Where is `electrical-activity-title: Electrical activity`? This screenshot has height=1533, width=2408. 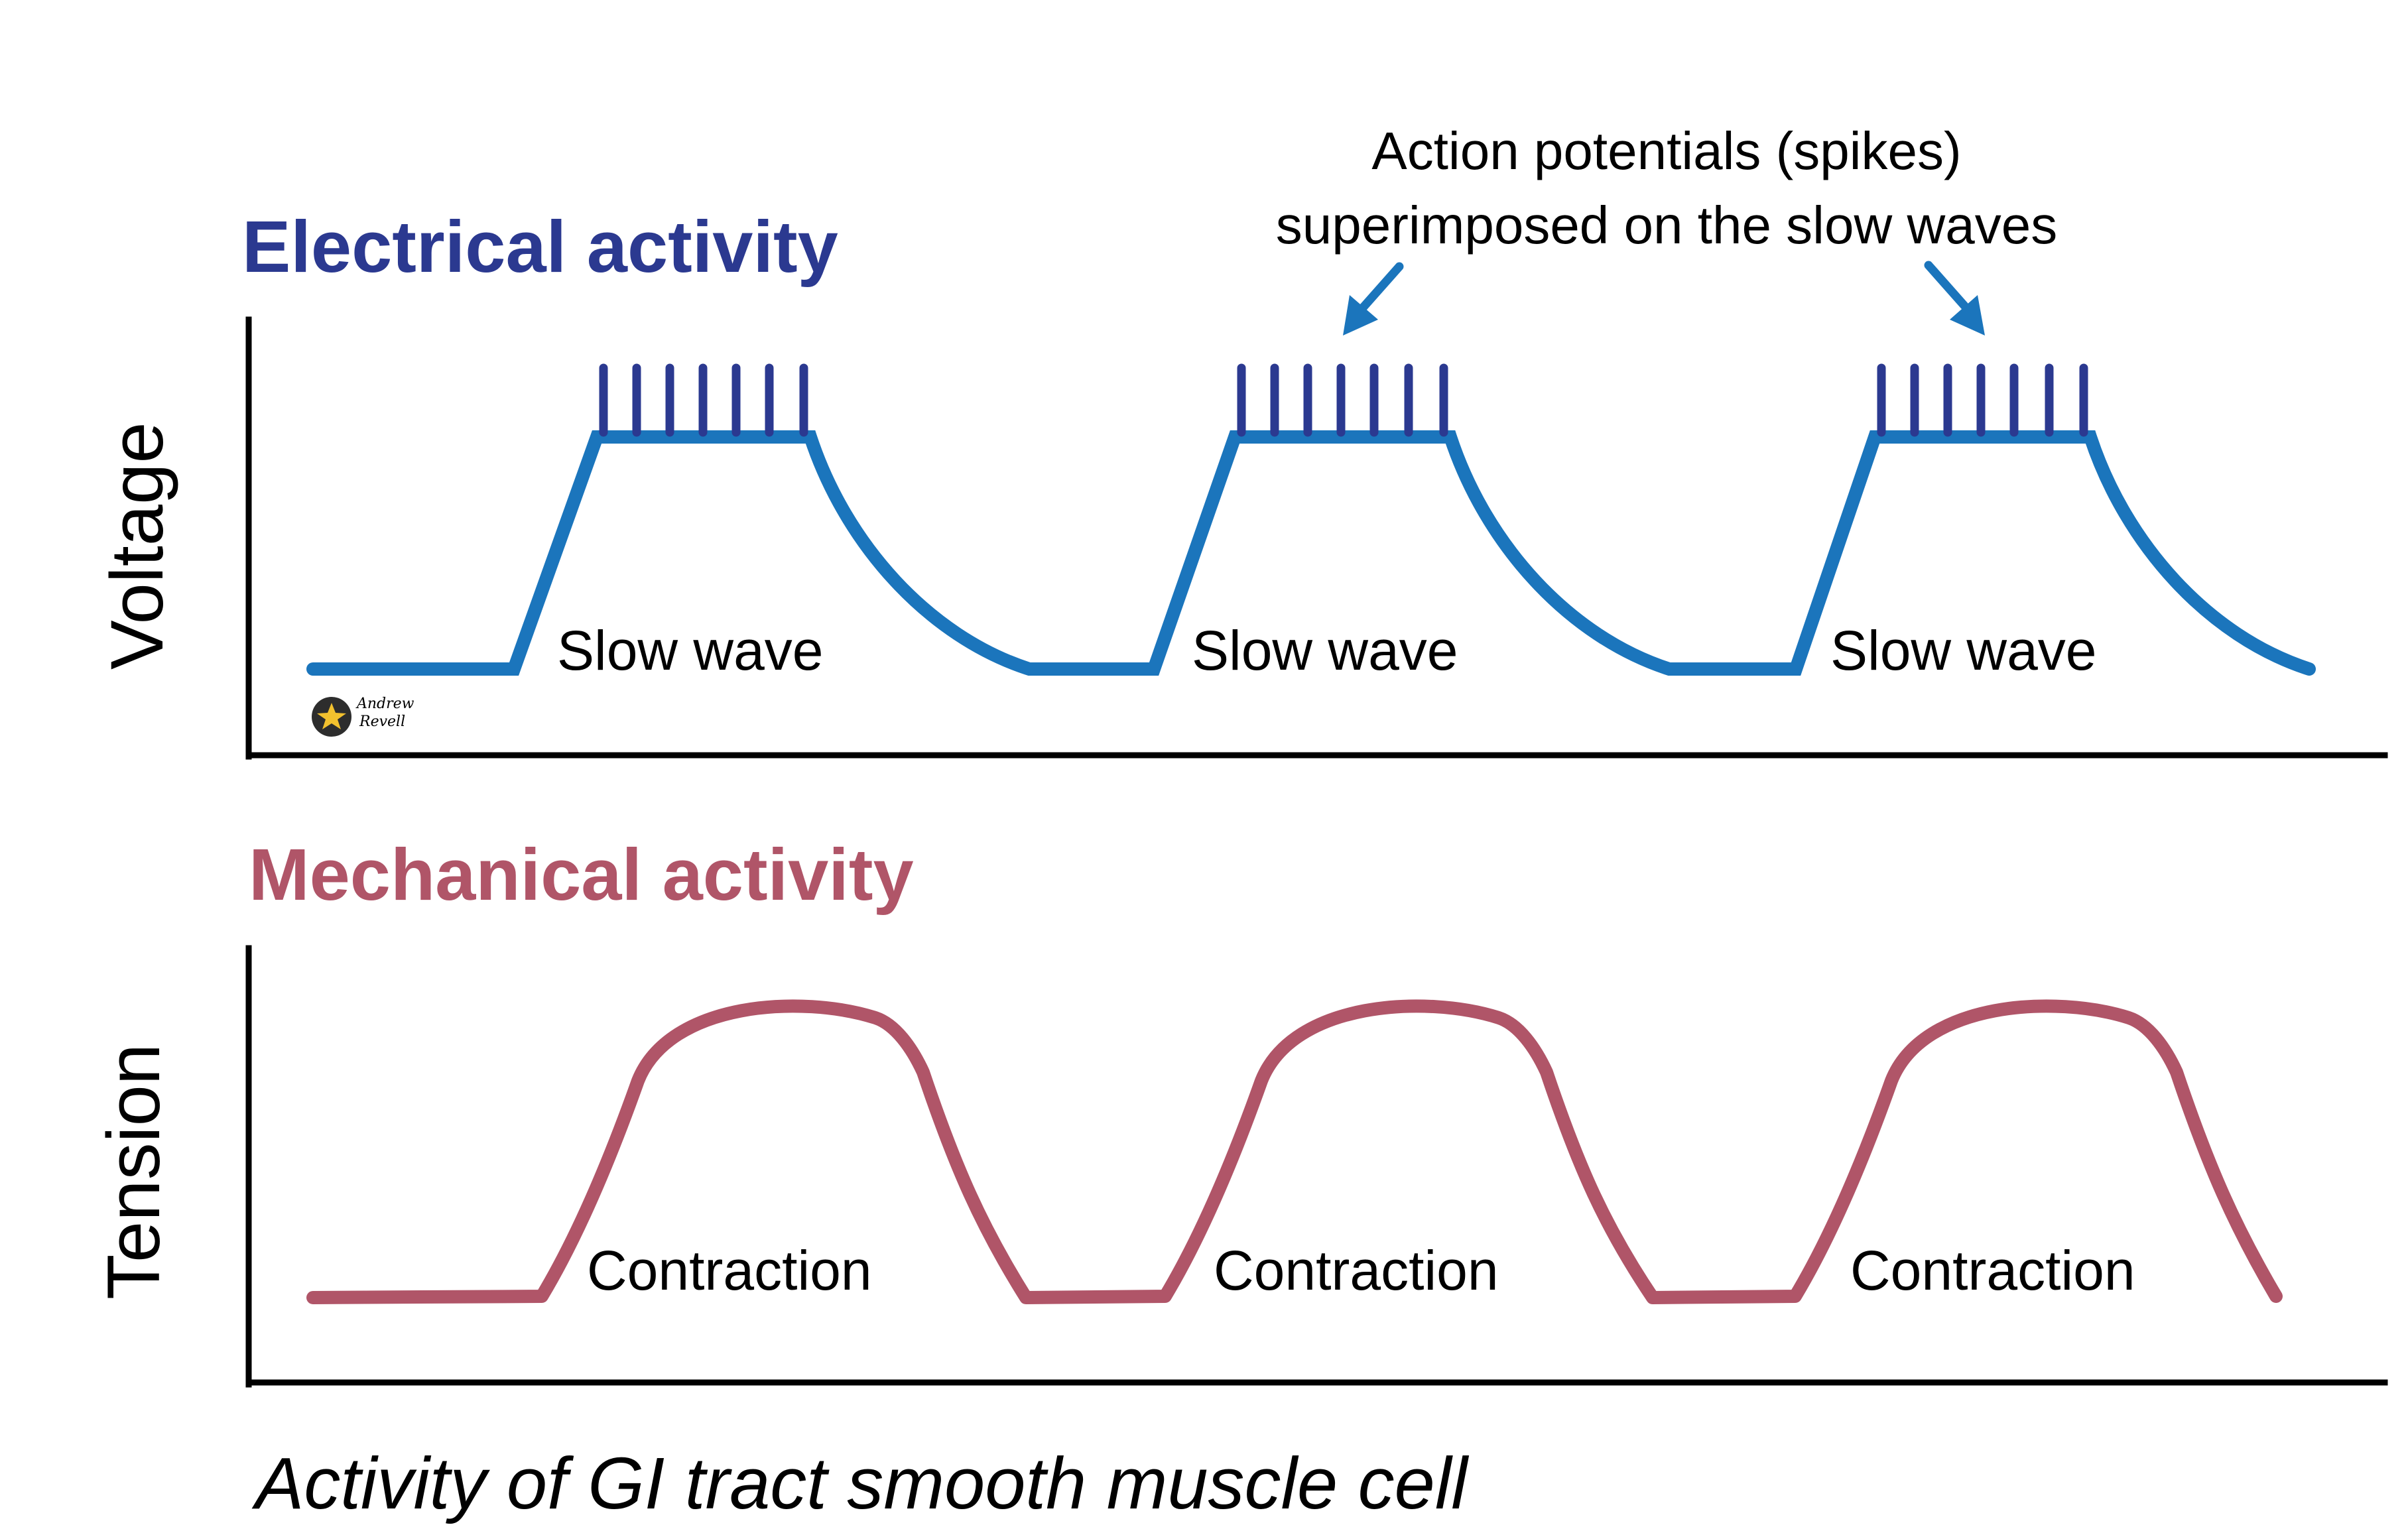 electrical-activity-title: Electrical activity is located at coordinates (540, 247).